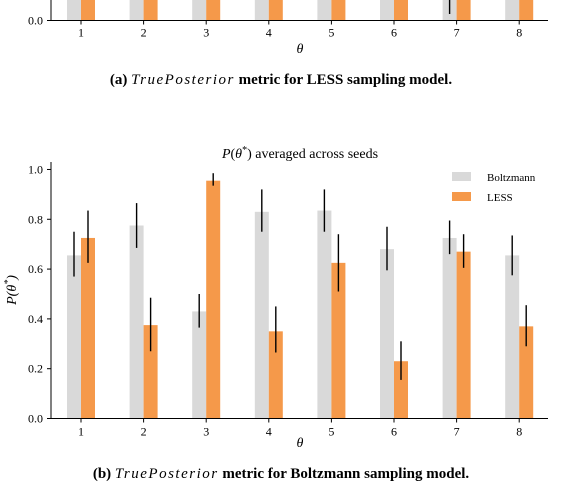 This screenshot has width=562, height=488. Describe the element at coordinates (494, 188) in the screenshot. I see `chart-b-legend: Boltzmann LESS` at that location.